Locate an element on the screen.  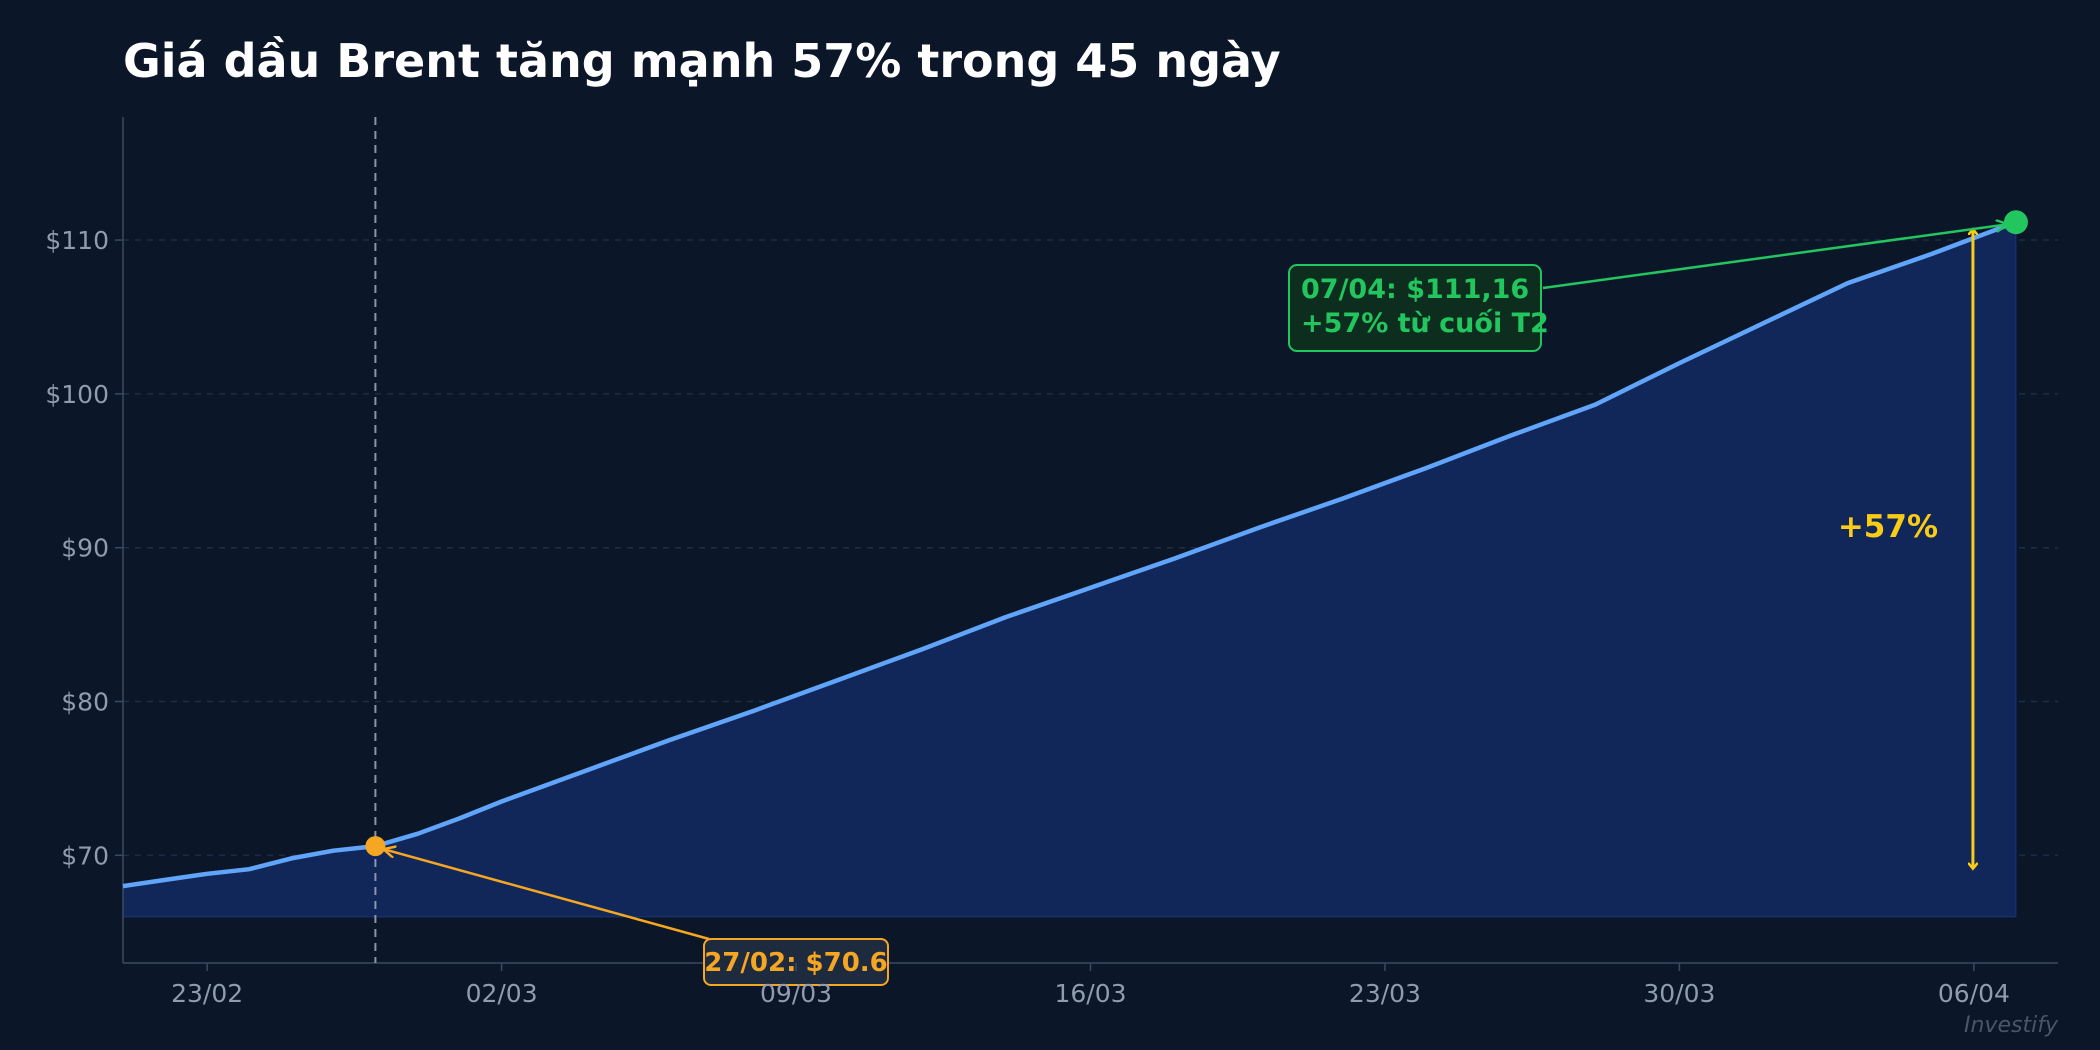
start-label-box is located at coordinates (796, 962).